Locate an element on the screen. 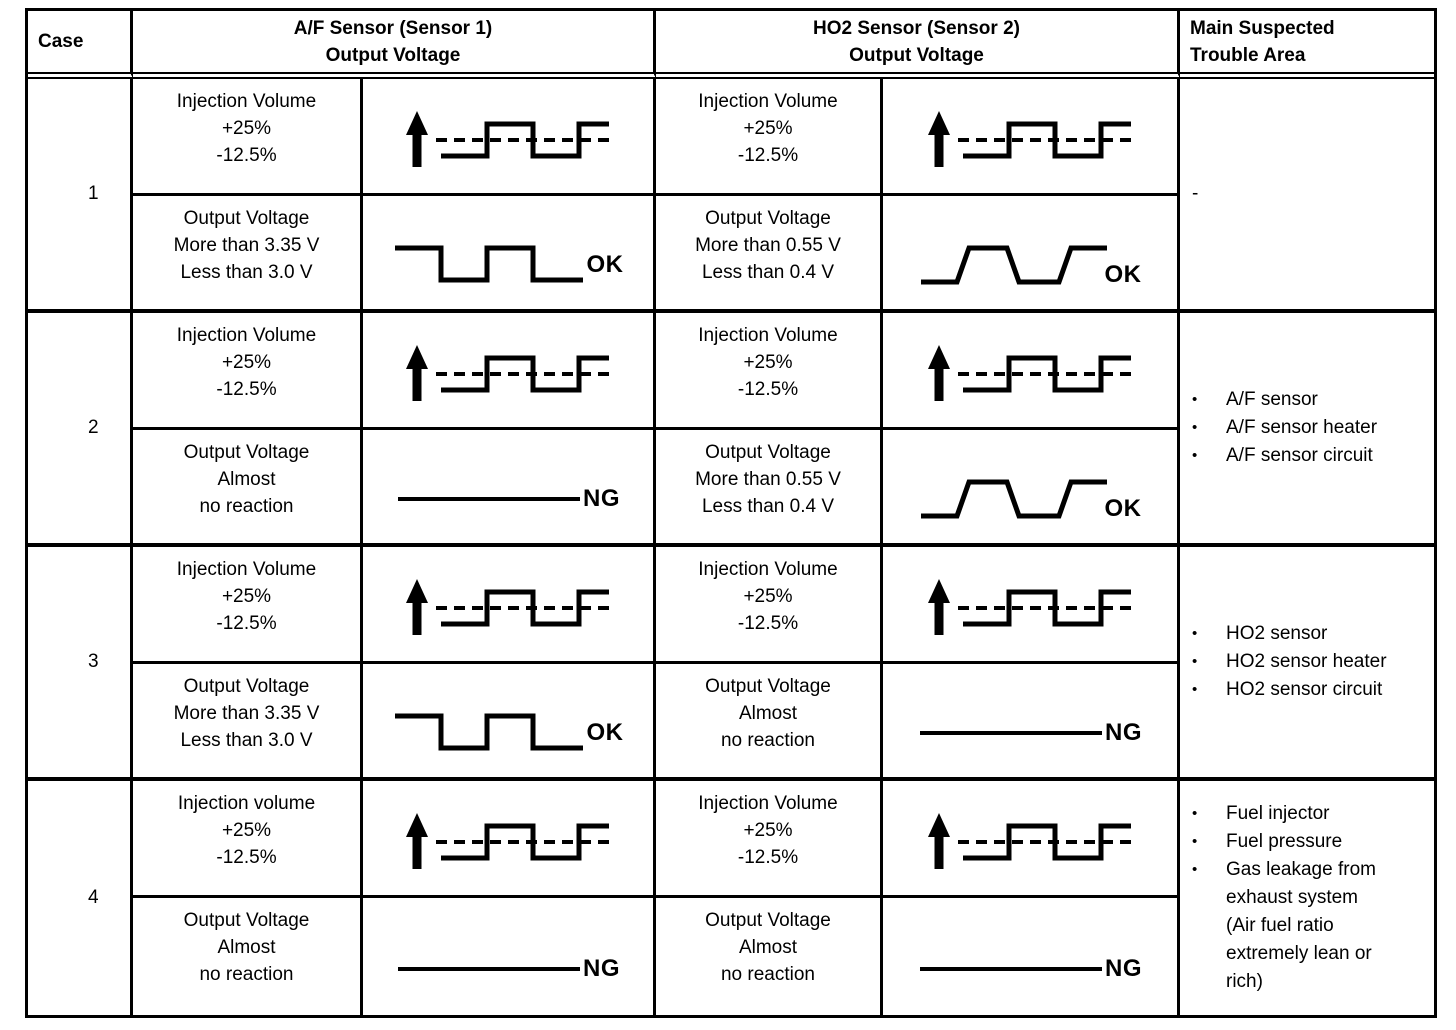 This screenshot has width=1456, height=1030. trouble-item: • HO2 sensor is located at coordinates (1313, 634).